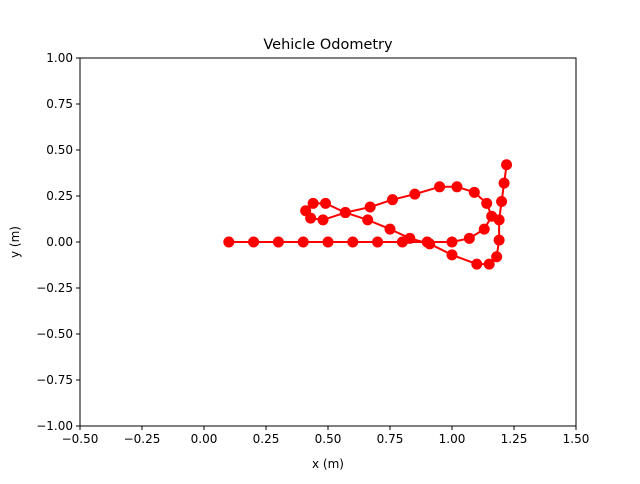  Describe the element at coordinates (452, 439) in the screenshot. I see `x-tick-label: 1.00` at that location.